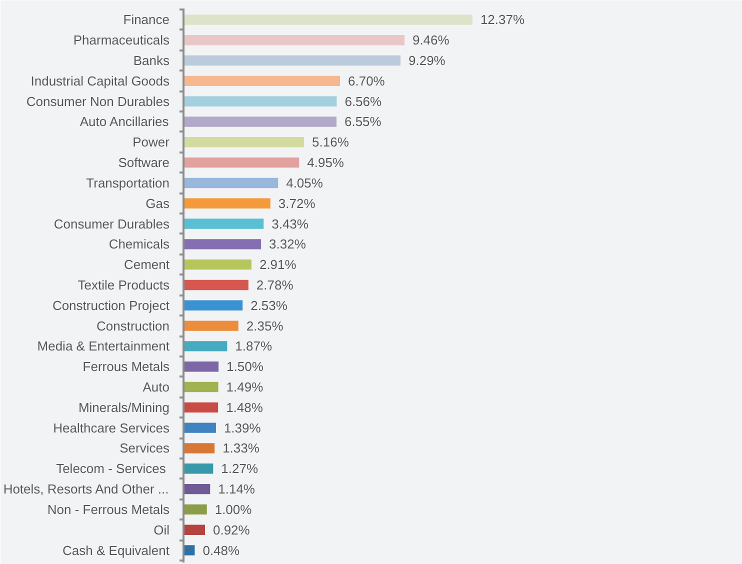  Describe the element at coordinates (502, 20) in the screenshot. I see `data-label: 12.37%` at that location.